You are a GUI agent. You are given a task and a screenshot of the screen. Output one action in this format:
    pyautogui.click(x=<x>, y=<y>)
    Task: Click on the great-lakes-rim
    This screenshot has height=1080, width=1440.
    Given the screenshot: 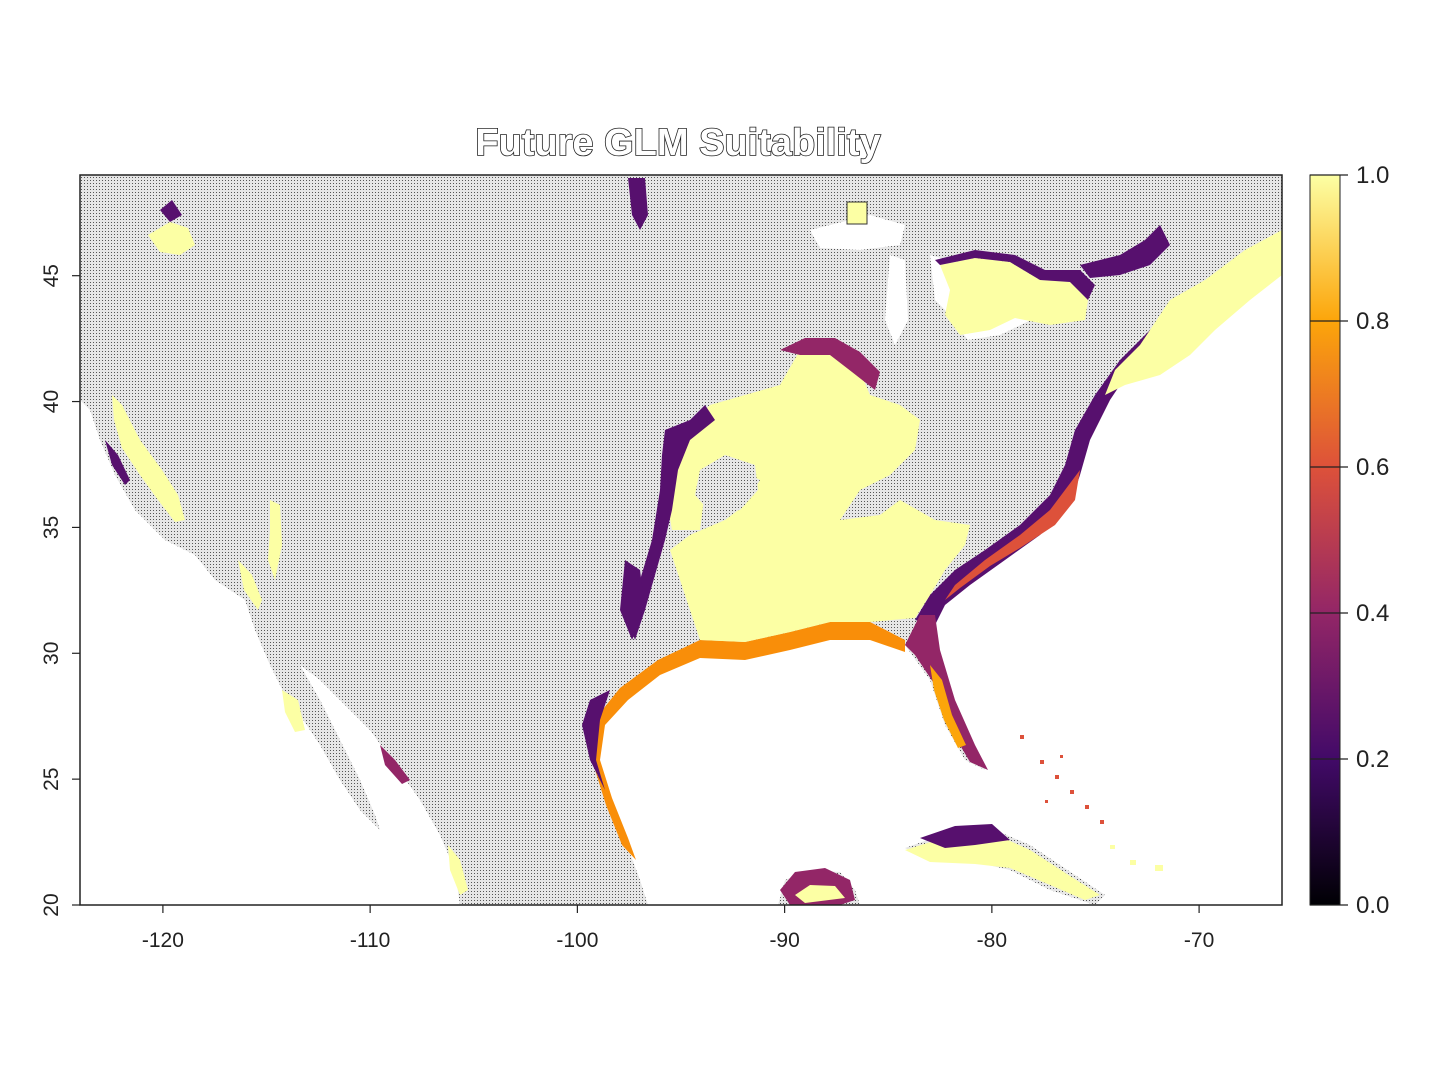 What is the action you would take?
    pyautogui.click(x=1014, y=296)
    